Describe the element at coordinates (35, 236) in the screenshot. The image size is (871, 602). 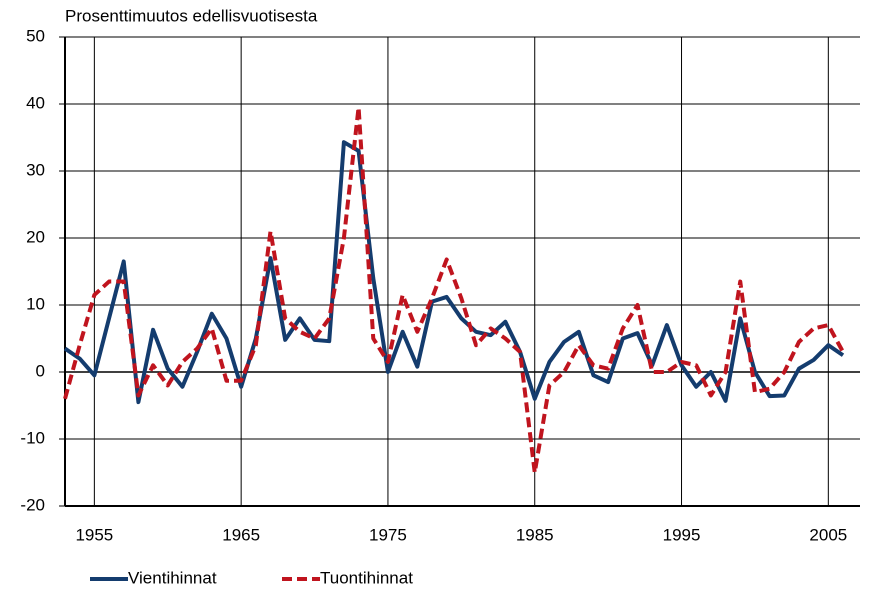
I see `y-tick-label: 20` at that location.